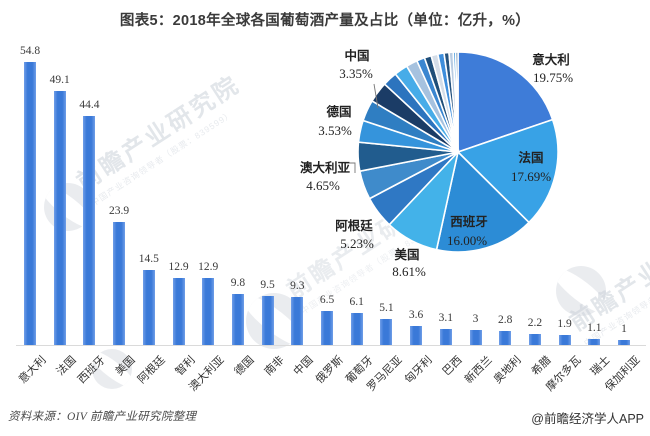 This screenshot has width=650, height=436. What do you see at coordinates (581, 291) in the screenshot?
I see `watermark-logo-icon` at bounding box center [581, 291].